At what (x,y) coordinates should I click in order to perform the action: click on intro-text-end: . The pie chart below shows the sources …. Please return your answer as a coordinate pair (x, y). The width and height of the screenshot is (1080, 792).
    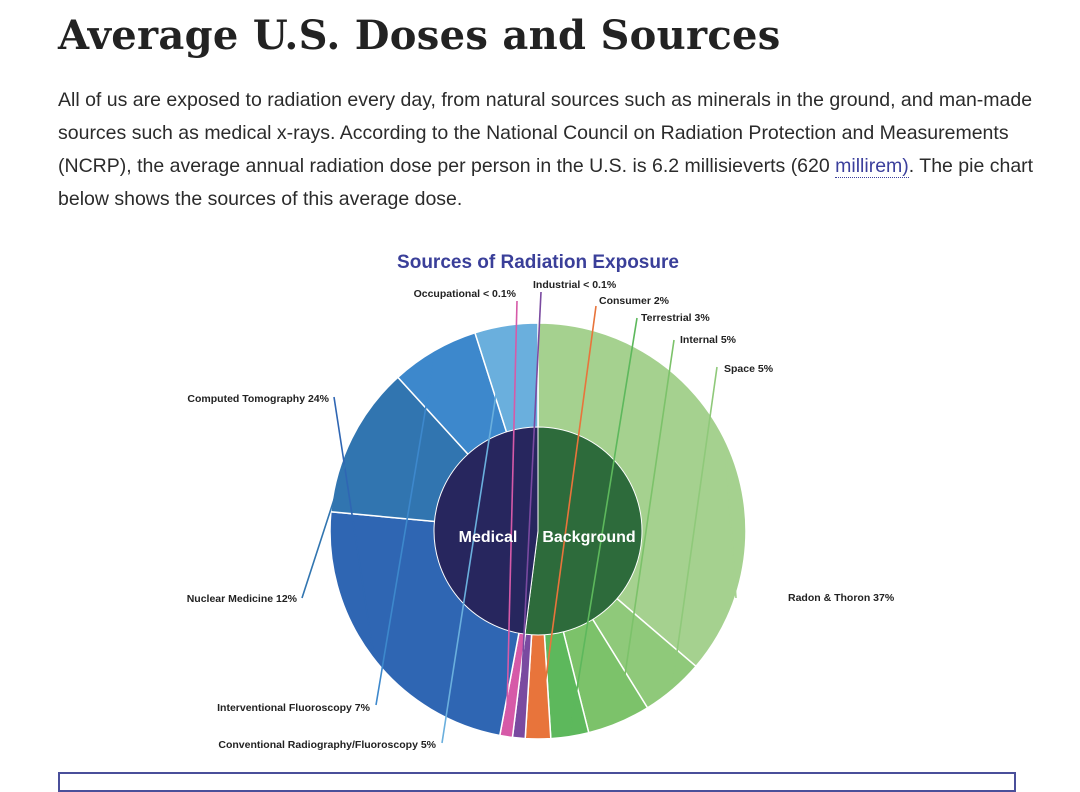
    Looking at the image, I should click on (546, 182).